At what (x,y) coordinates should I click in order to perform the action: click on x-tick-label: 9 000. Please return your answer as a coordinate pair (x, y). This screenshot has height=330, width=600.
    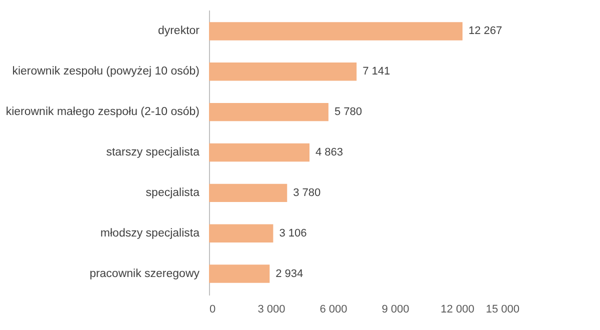
    Looking at the image, I should click on (396, 310).